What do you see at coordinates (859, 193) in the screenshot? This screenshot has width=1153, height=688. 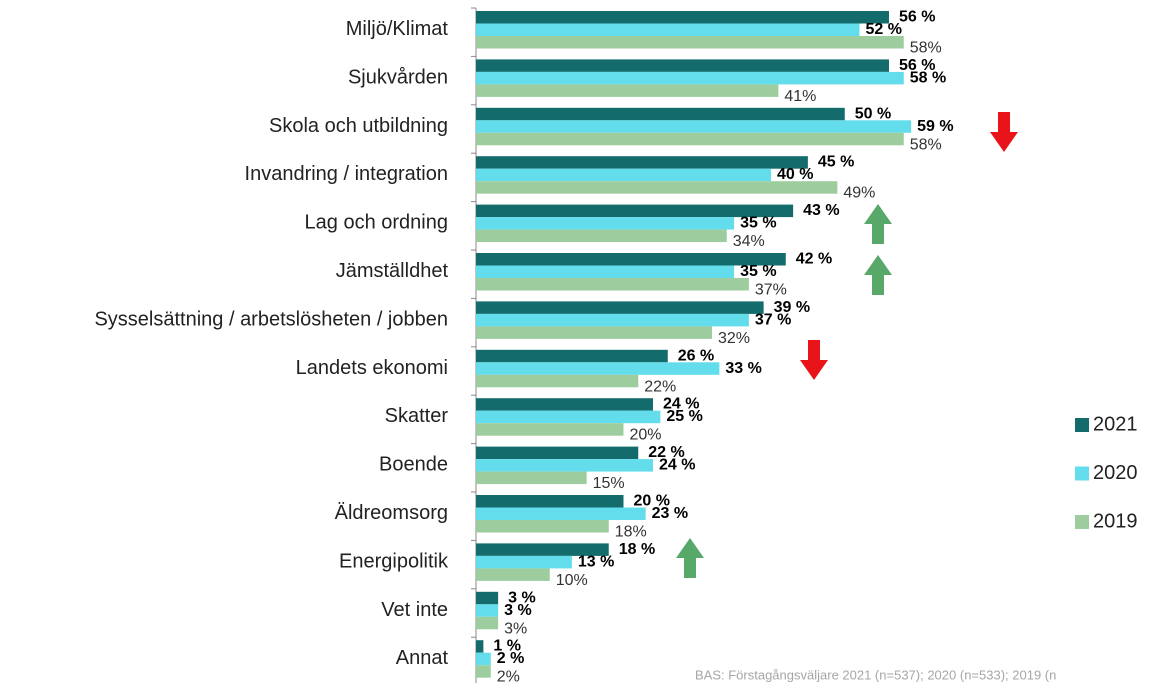 I see `value-label: 49%` at bounding box center [859, 193].